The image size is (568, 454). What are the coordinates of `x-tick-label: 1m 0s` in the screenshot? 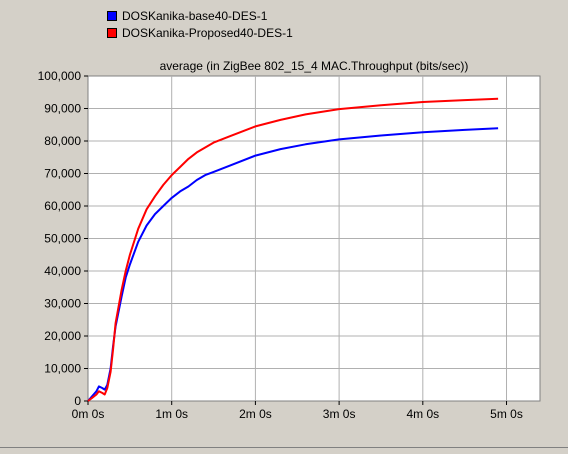 It's located at (171, 414).